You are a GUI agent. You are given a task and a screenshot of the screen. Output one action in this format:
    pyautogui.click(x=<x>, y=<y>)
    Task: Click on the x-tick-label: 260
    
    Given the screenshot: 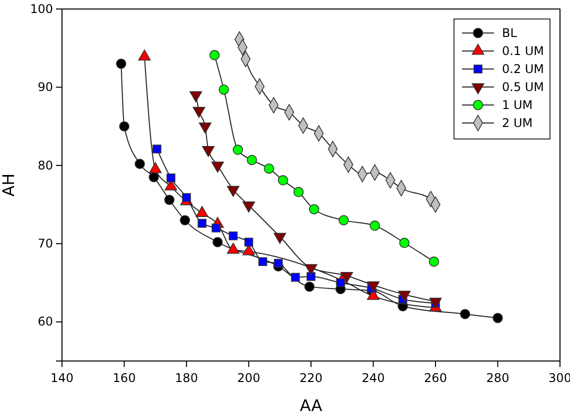 What is the action you would take?
    pyautogui.click(x=435, y=378)
    